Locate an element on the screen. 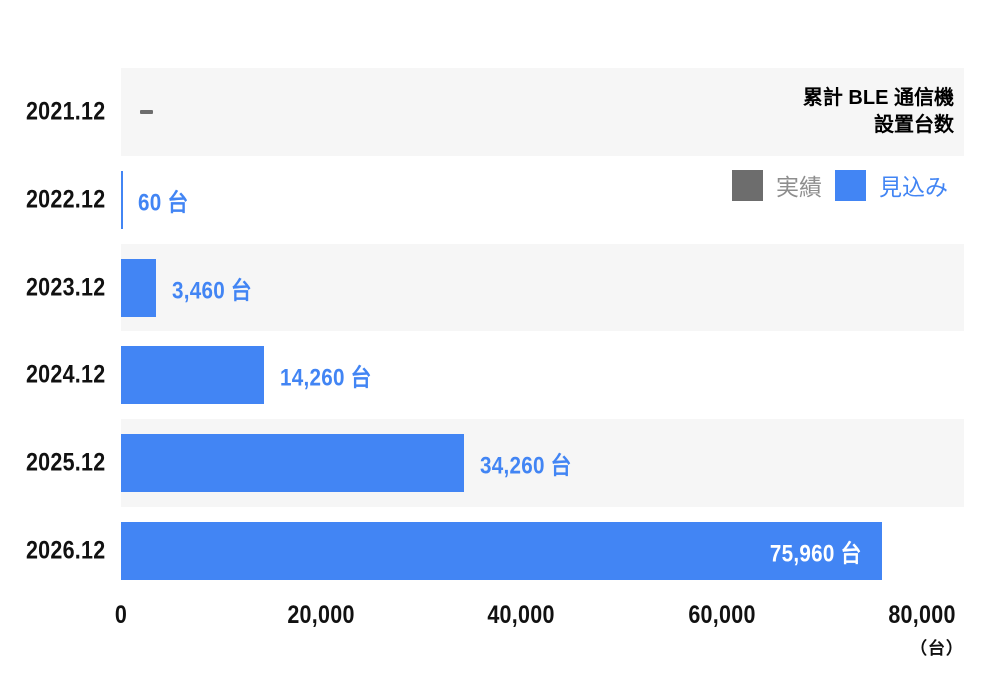 This screenshot has width=1000, height=679. x-tick-0: 0 is located at coordinates (121, 615).